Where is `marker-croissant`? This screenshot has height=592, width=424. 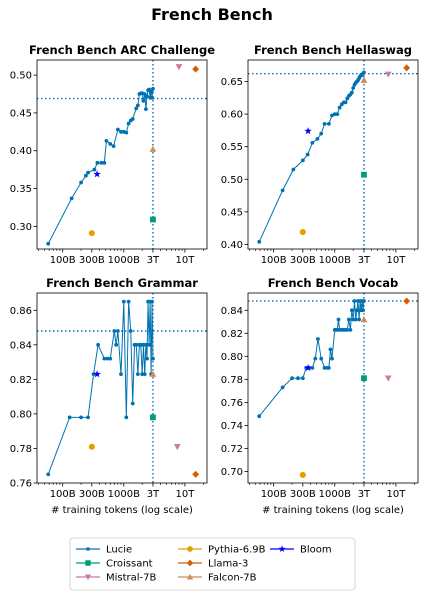 marker-croissant is located at coordinates (364, 378).